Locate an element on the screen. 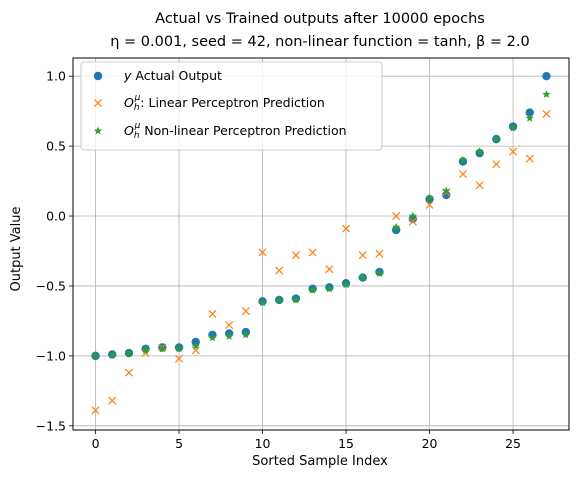  legend-entry-linear-symbol: O is located at coordinates (129, 102).